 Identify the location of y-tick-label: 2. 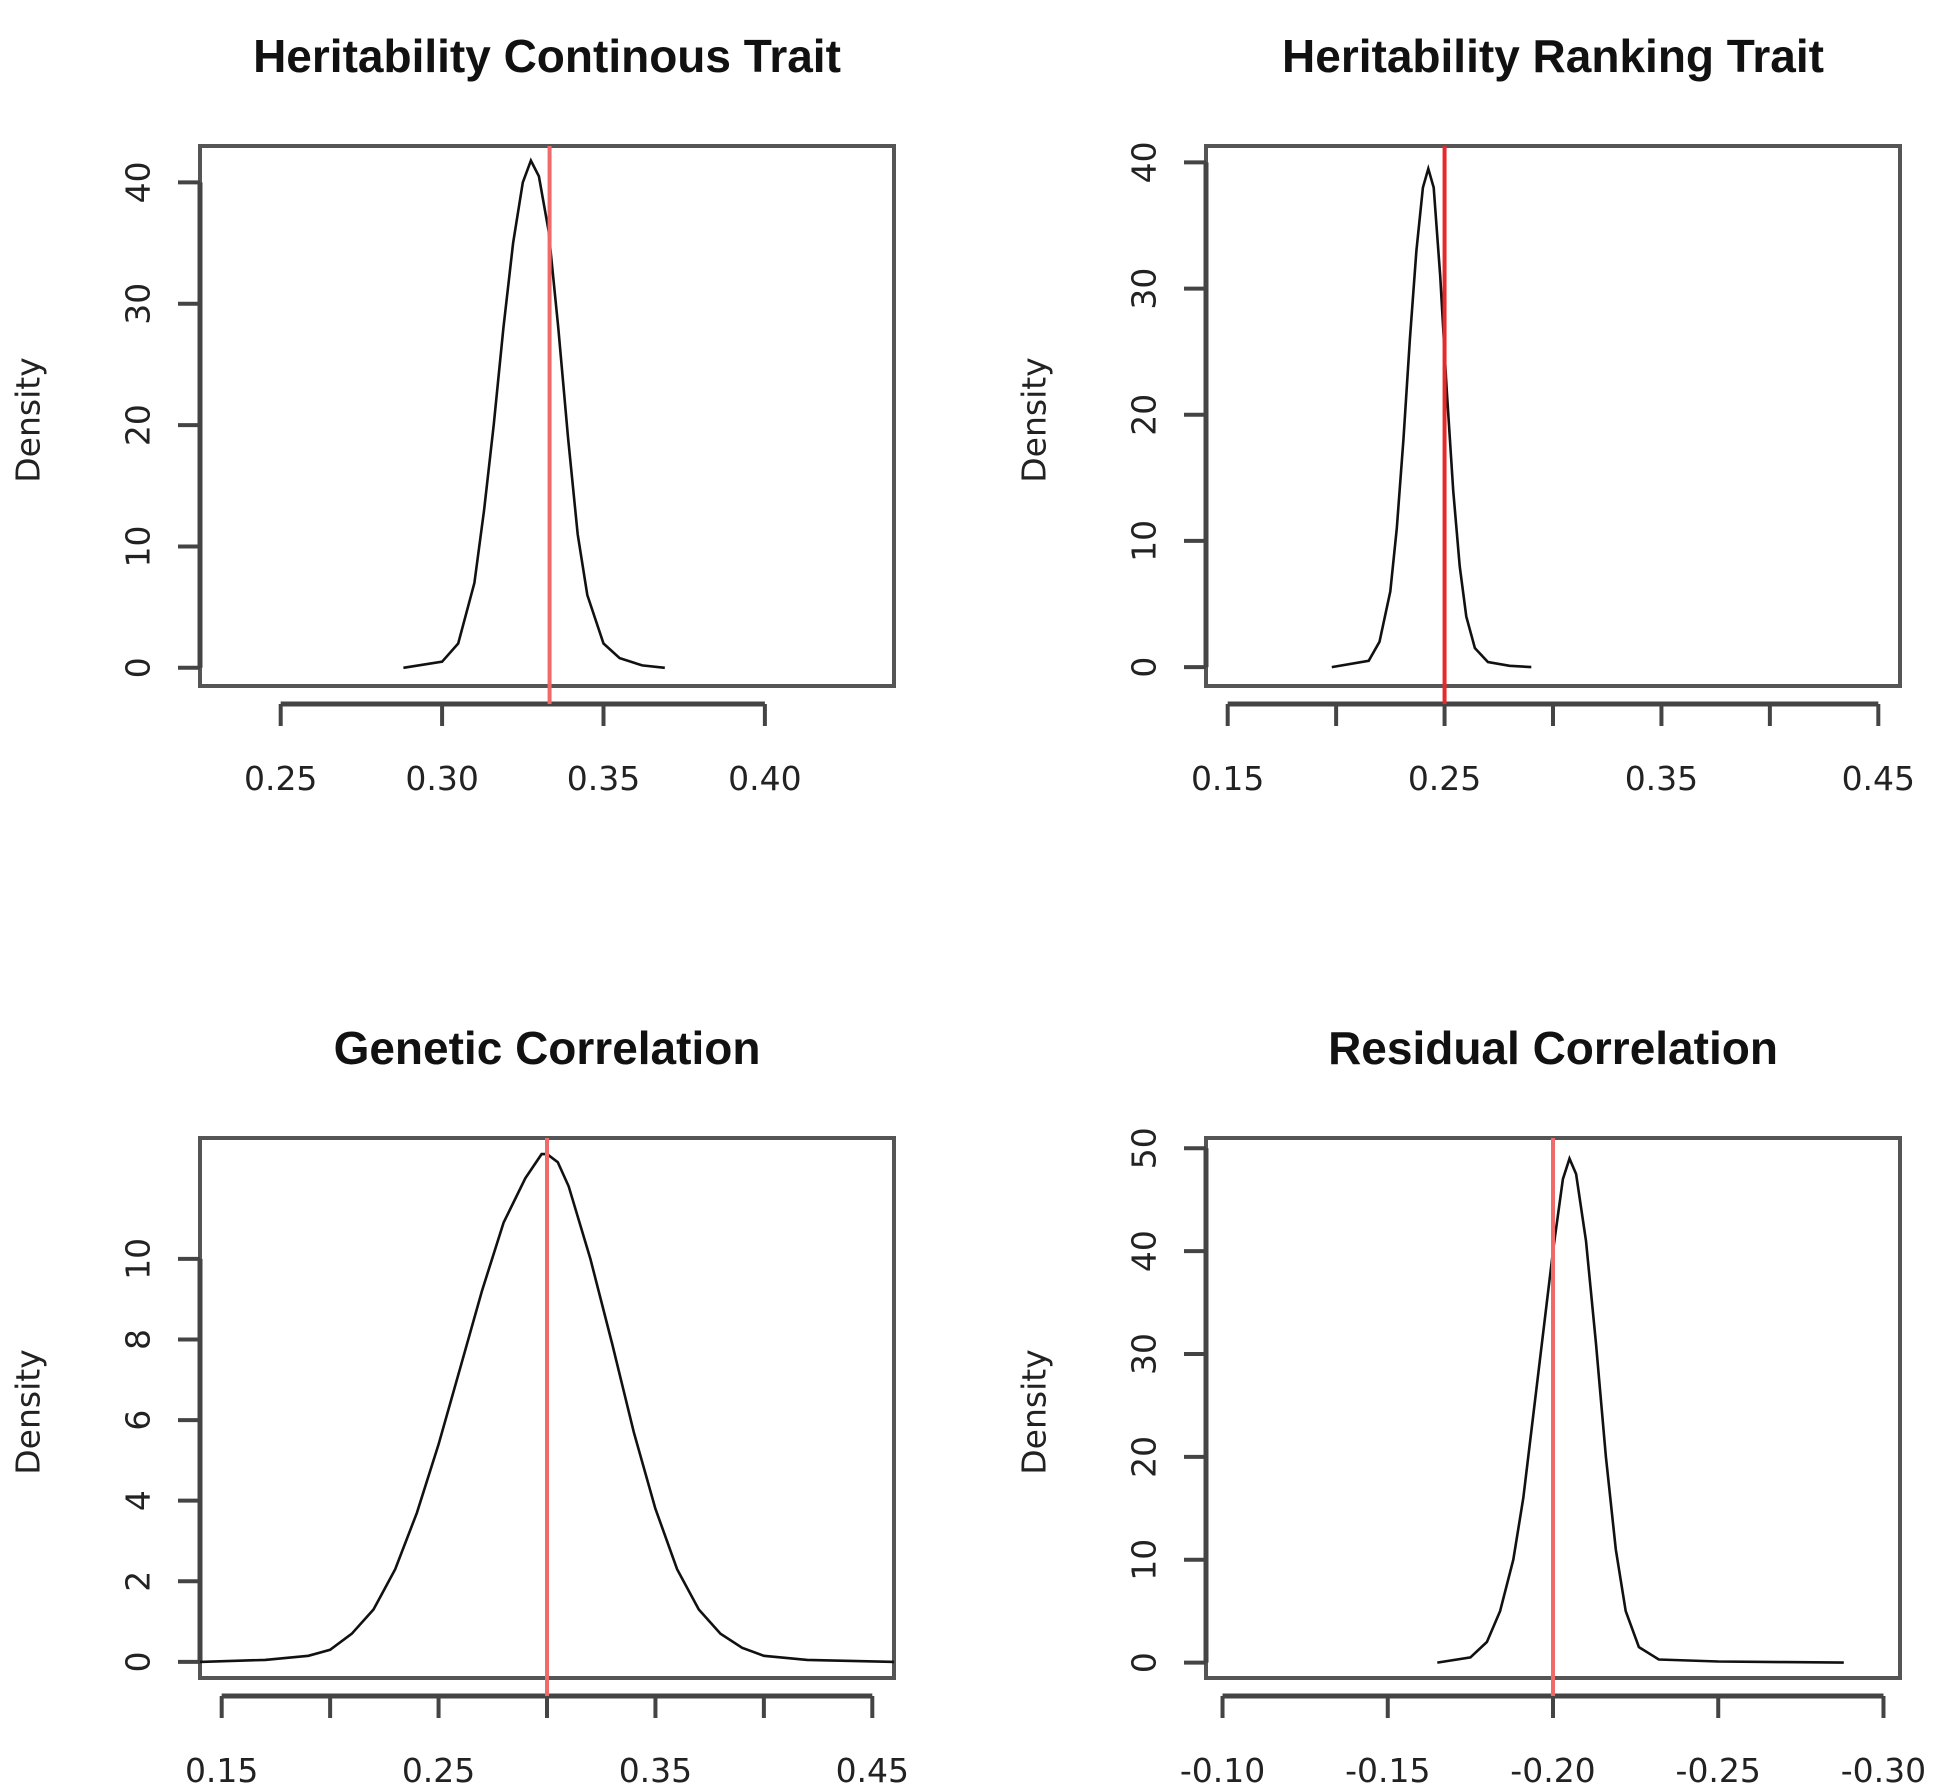
(138, 1581).